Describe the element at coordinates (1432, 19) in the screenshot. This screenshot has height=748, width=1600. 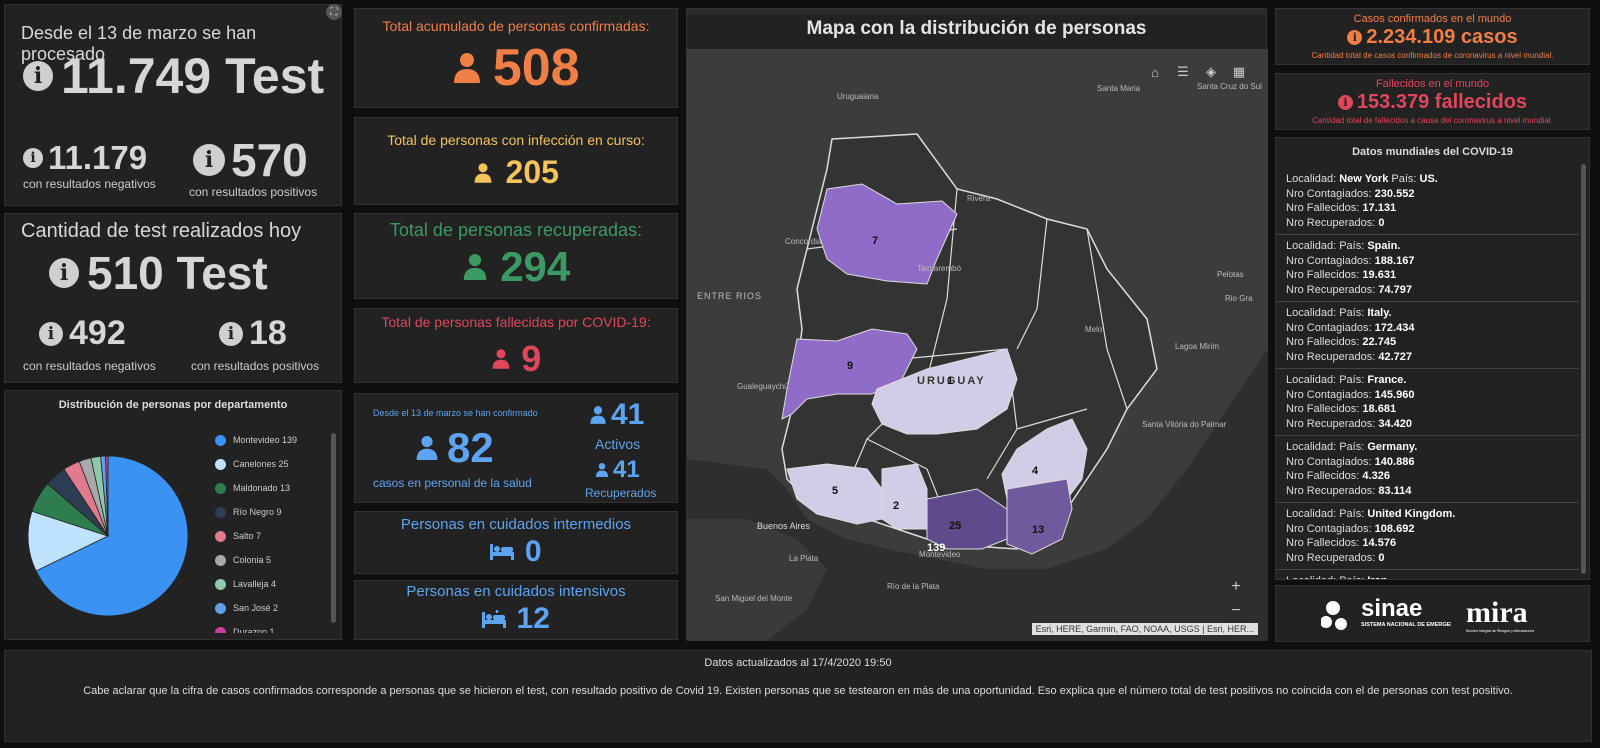
I see `world-confirmed-title: Casos confirmados en el mundo` at that location.